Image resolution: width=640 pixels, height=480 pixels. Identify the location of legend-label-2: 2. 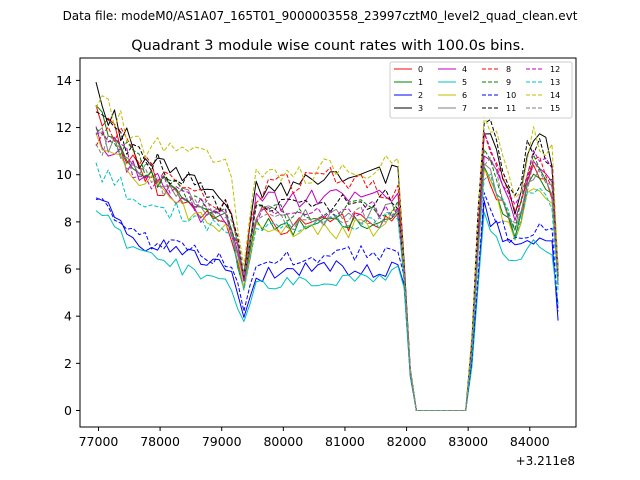
(420, 95).